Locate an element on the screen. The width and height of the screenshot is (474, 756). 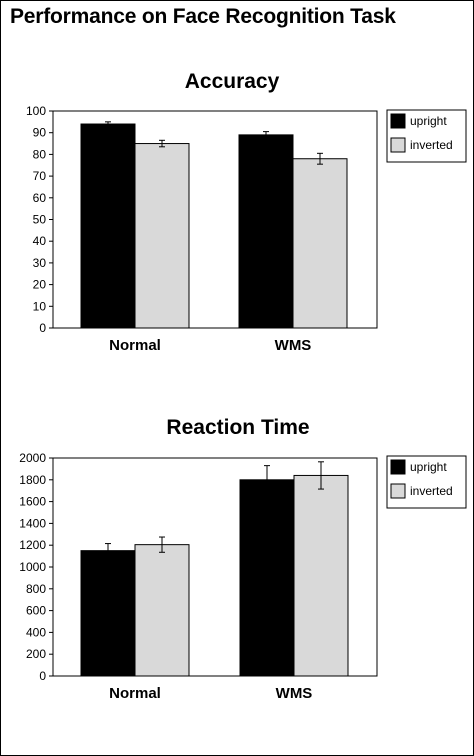
y-tick-label: 1800 is located at coordinates (32, 480).